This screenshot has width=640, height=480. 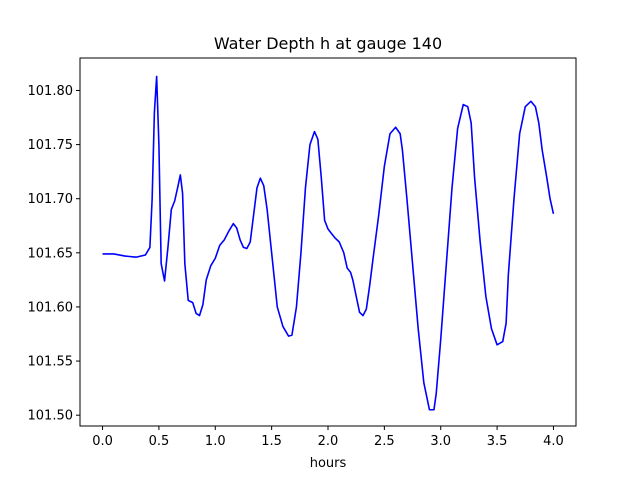 I want to click on chart-title: Water Depth h at gauge 140, so click(x=328, y=43).